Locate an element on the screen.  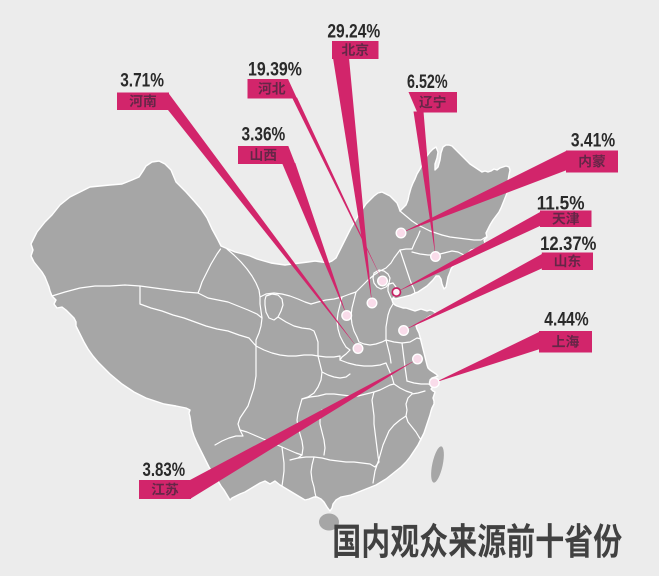
svg-text: 11.5% is located at coordinates (561, 203).